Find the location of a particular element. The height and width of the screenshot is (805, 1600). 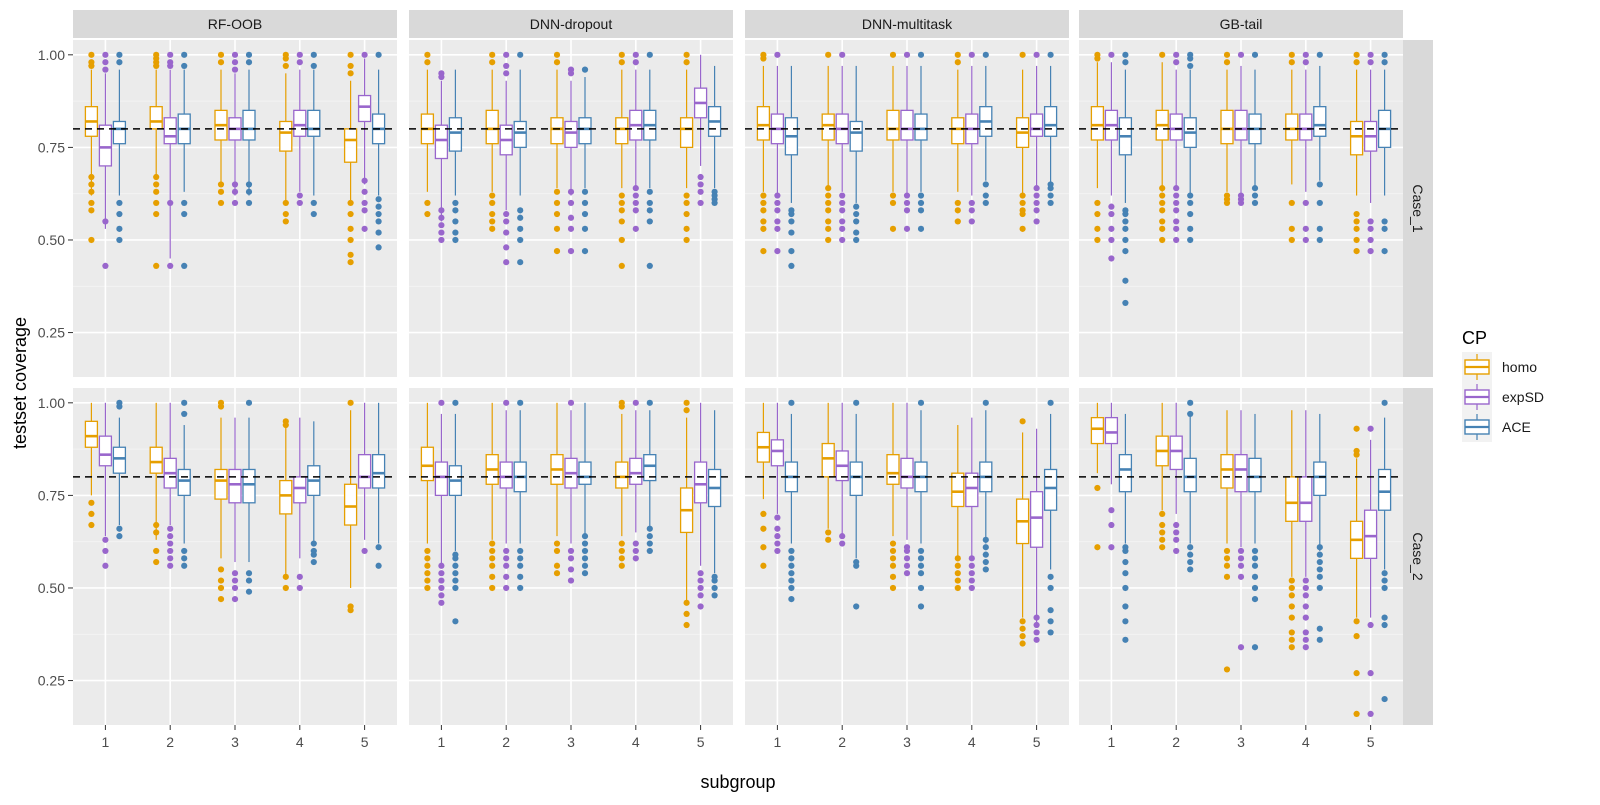

x-axis-tick-label: 3 is located at coordinates (571, 742).